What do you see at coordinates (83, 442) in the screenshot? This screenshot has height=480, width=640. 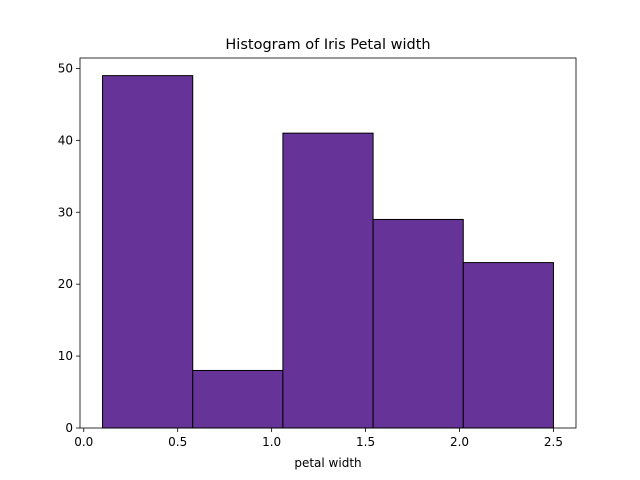 I see `x-tick-label: 0.0` at bounding box center [83, 442].